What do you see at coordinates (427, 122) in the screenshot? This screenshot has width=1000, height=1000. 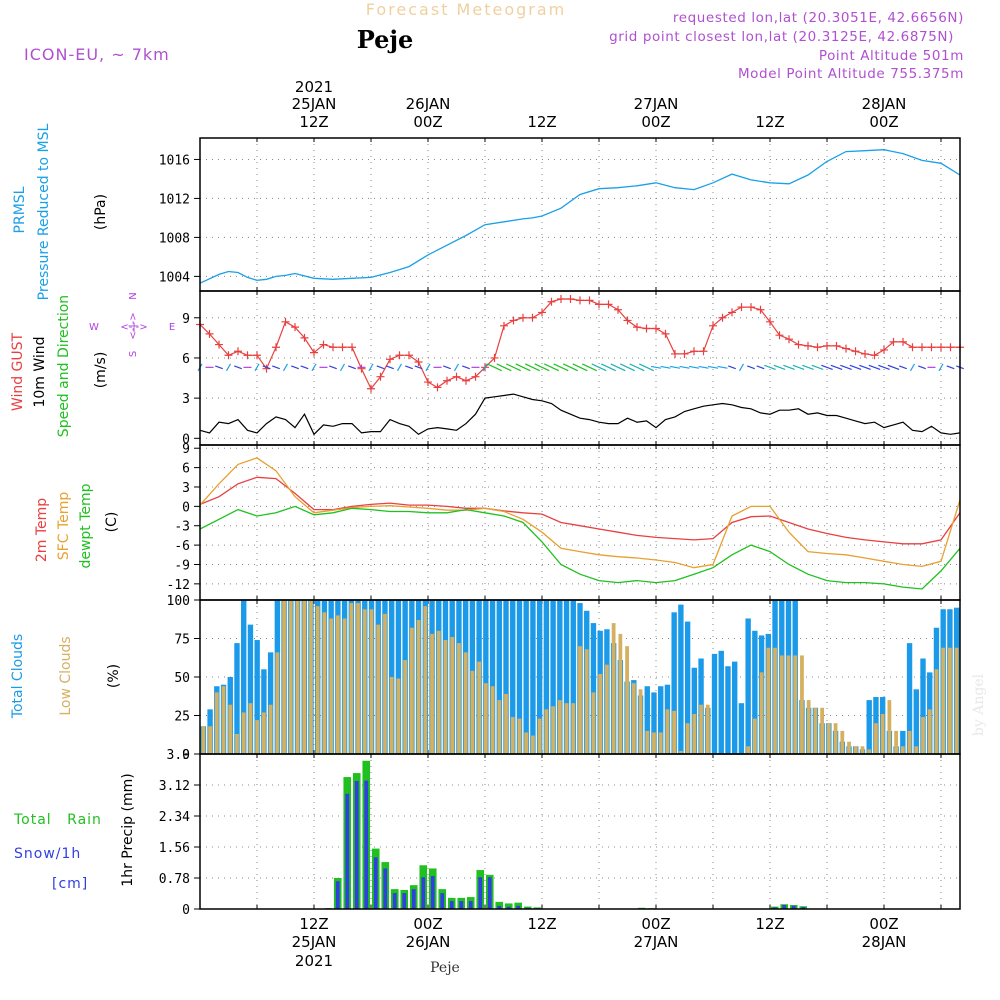 I see `top-time-label: 00Z` at bounding box center [427, 122].